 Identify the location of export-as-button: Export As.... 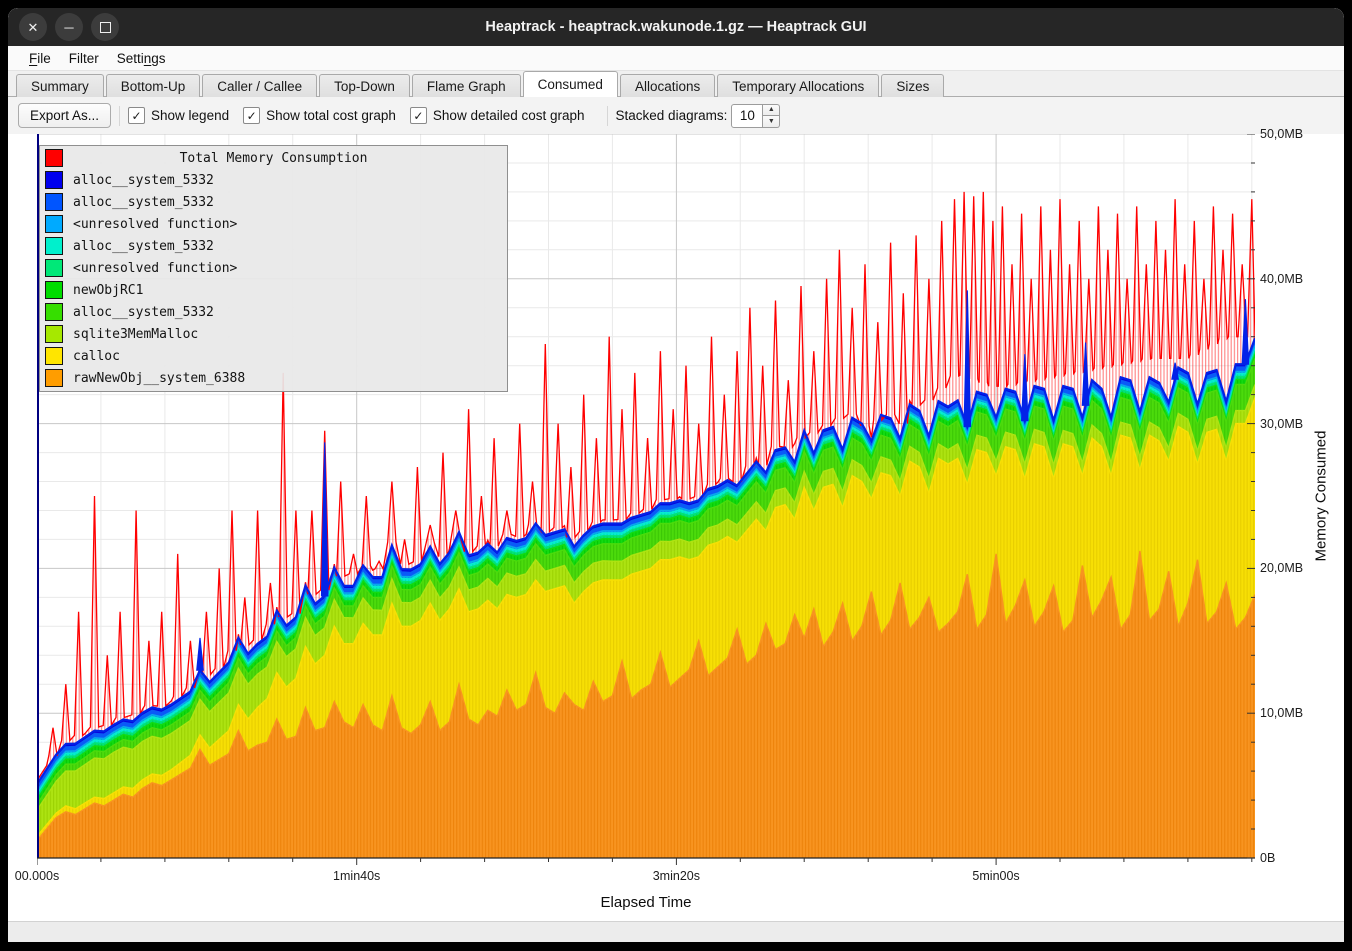
(65, 115).